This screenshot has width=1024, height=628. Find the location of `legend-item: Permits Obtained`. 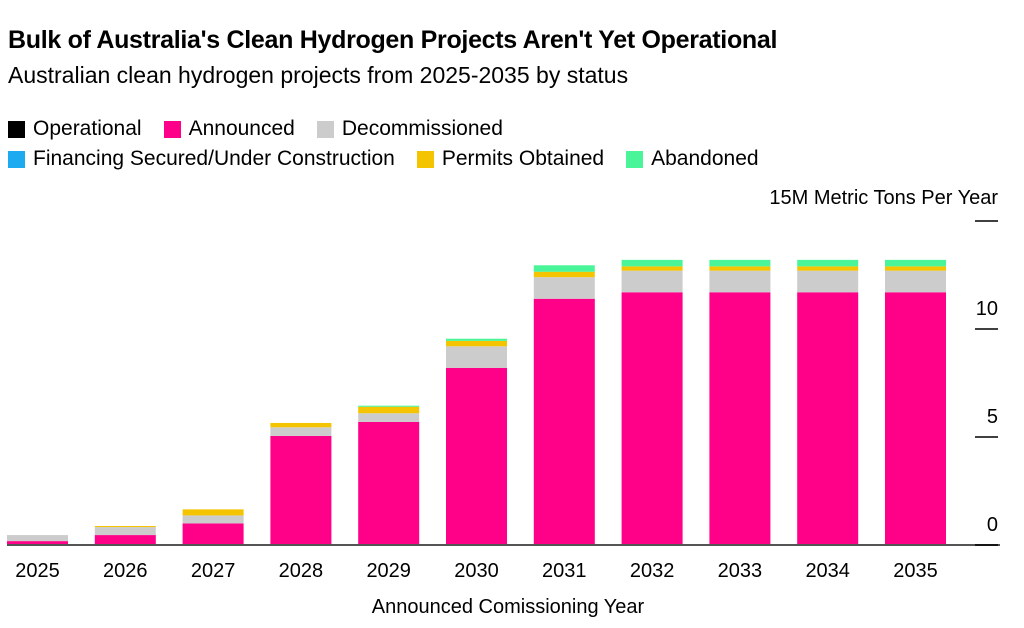

legend-item: Permits Obtained is located at coordinates (510, 159).